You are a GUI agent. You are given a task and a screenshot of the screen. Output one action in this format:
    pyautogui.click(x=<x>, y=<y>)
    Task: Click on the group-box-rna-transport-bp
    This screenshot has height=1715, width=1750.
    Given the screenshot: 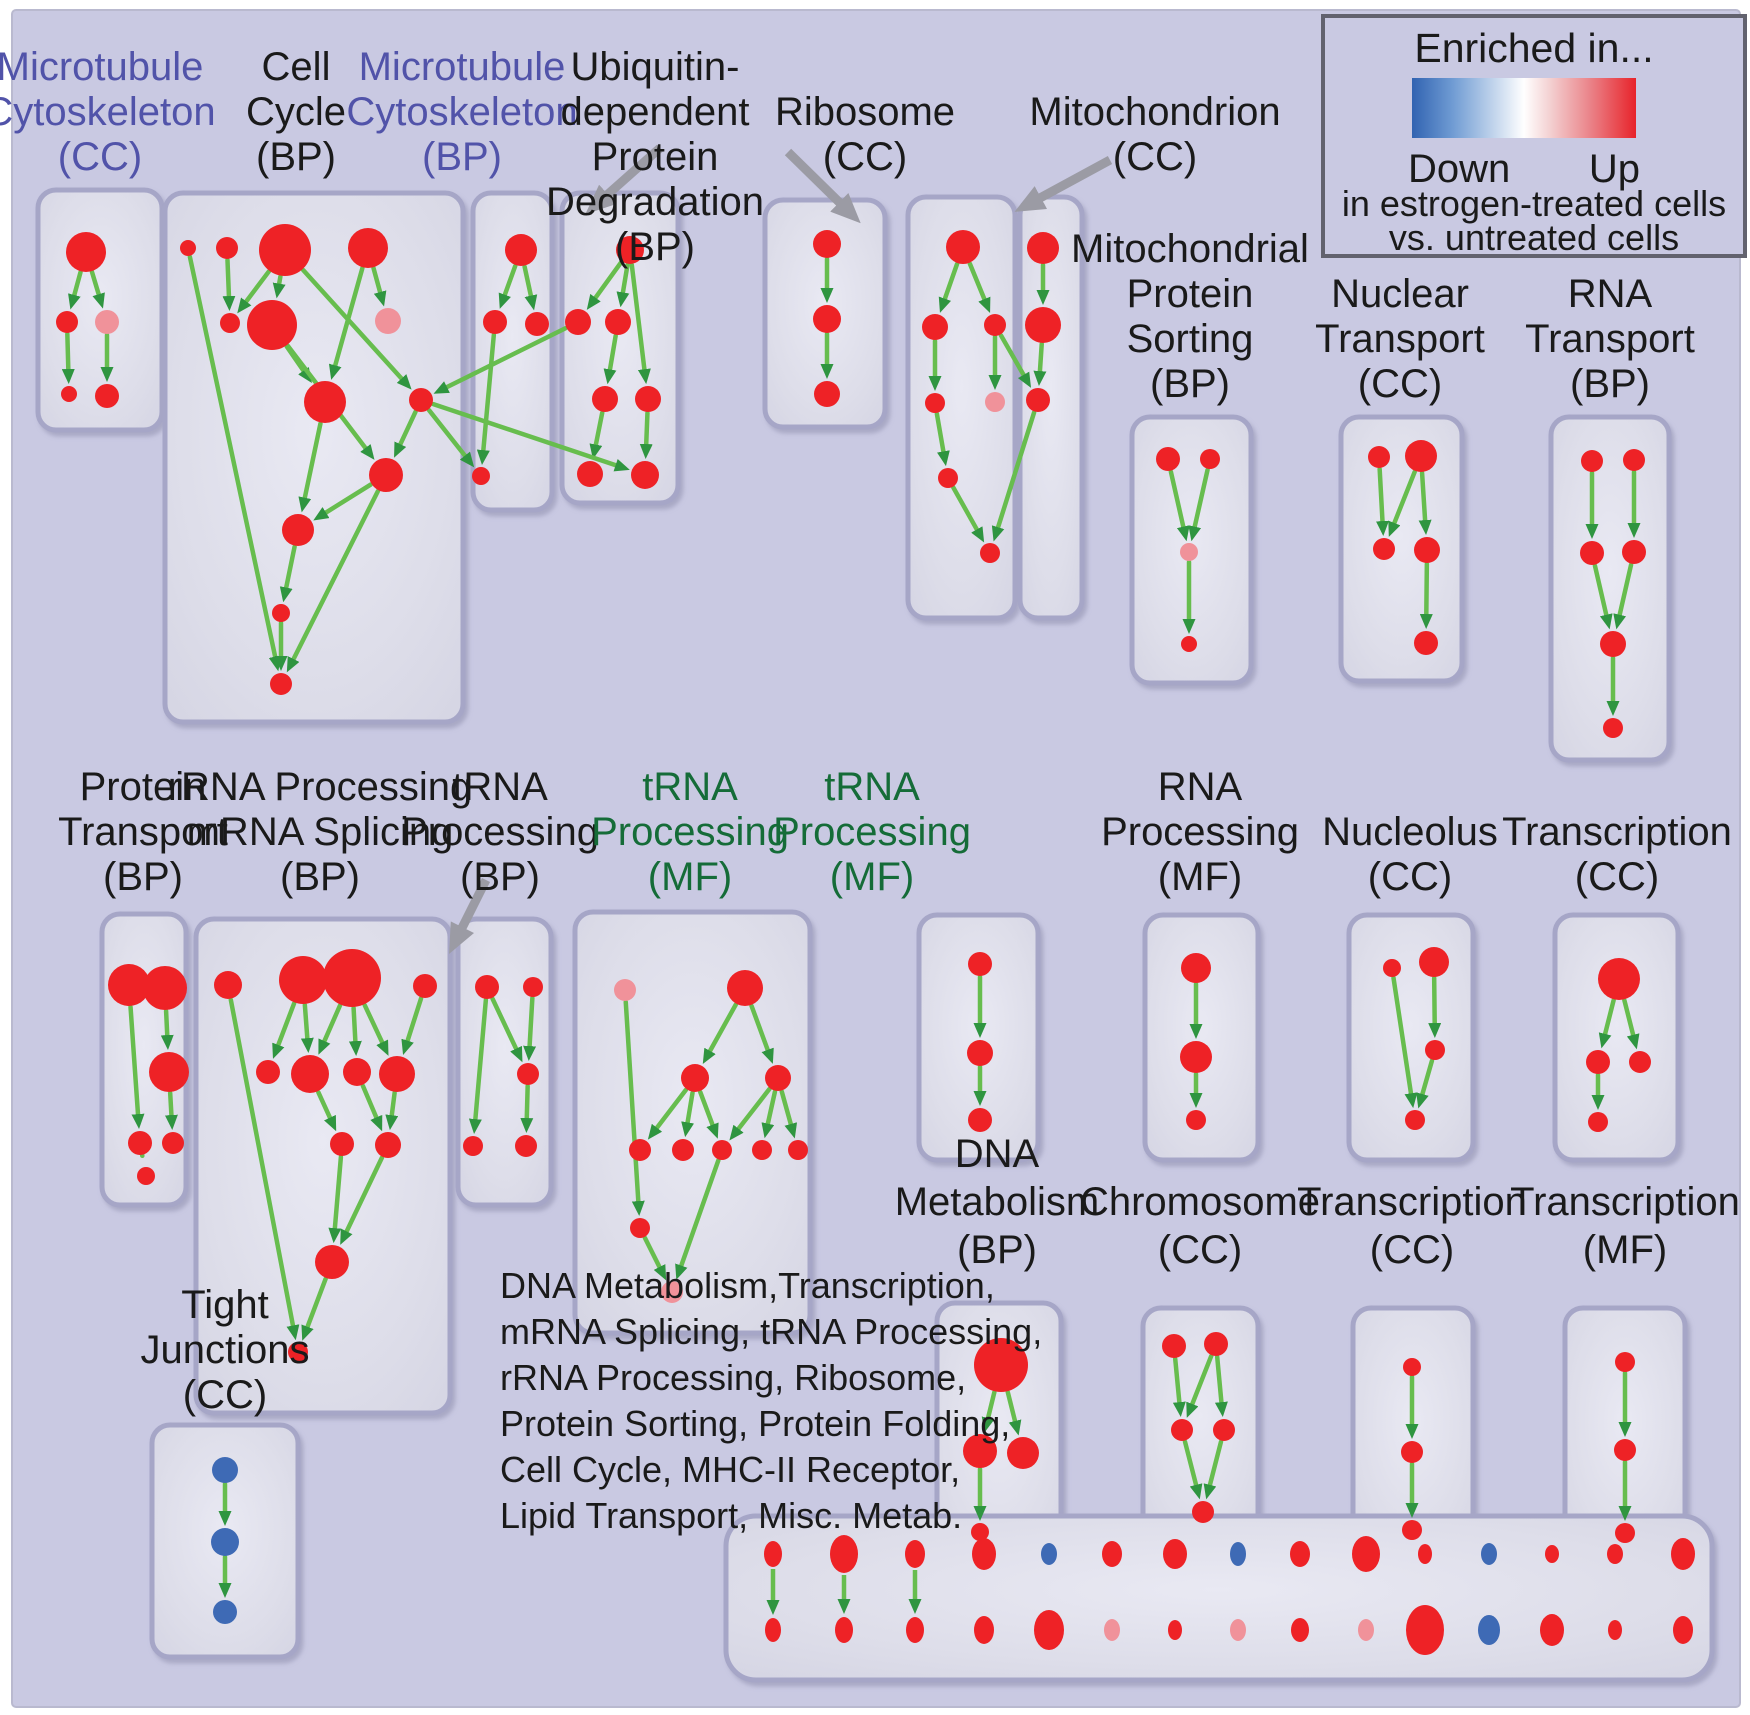 What is the action you would take?
    pyautogui.click(x=1610, y=588)
    